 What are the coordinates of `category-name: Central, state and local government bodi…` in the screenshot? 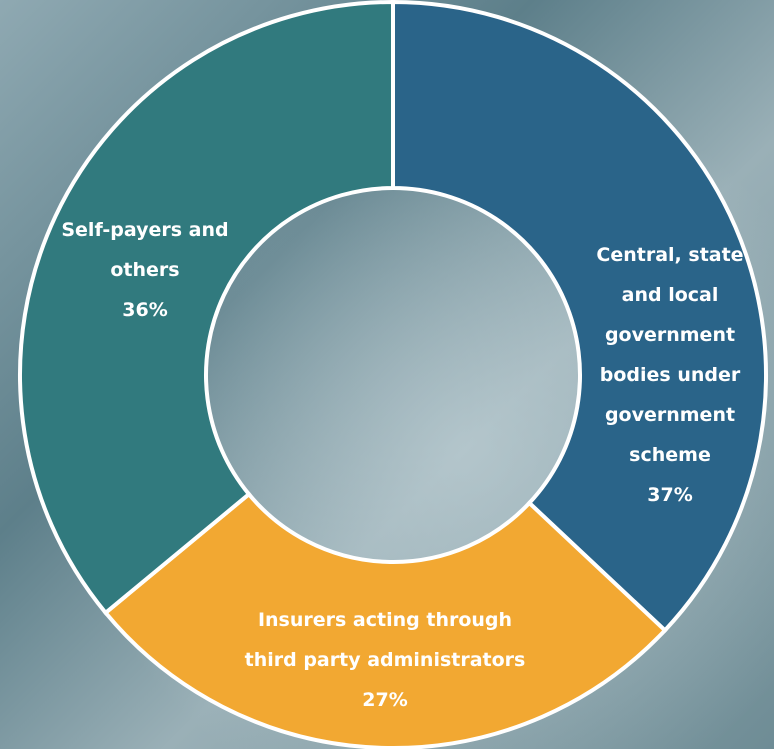 It's located at (670, 355).